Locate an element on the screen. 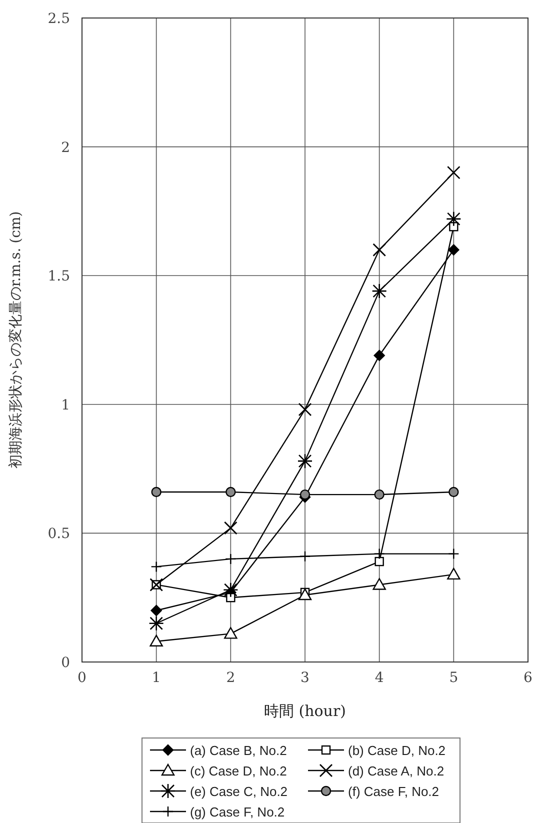 The height and width of the screenshot is (823, 534). legend-label: (b) Case D, No.2 is located at coordinates (397, 750).